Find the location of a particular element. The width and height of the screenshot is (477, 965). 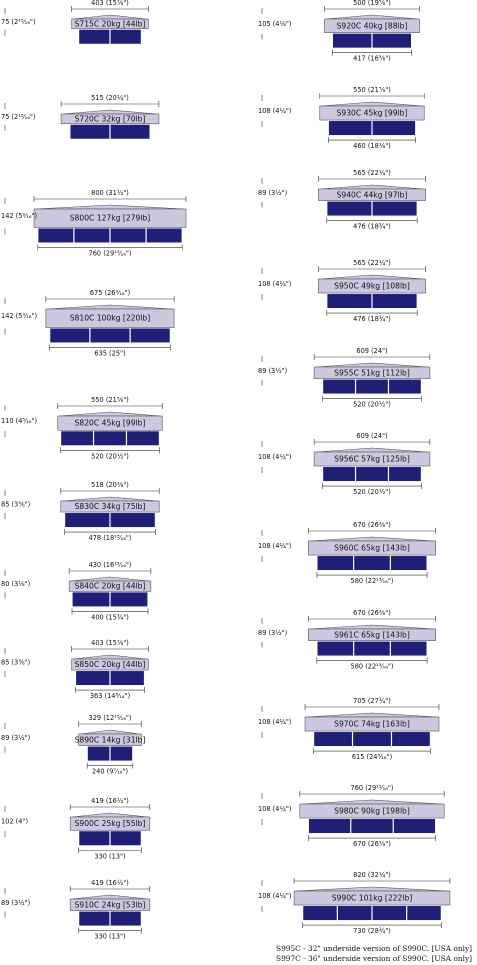

bottom-dimension: 330 (13") is located at coordinates (109, 856).